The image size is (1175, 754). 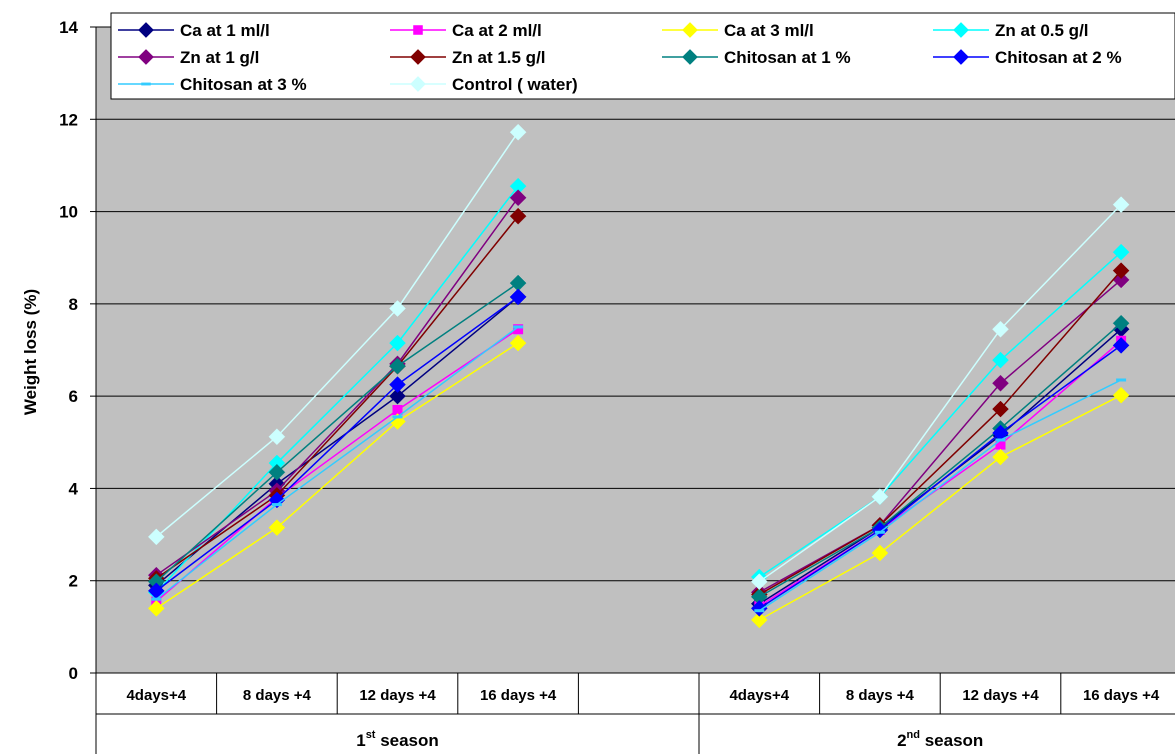 I want to click on legend-label: Chitosan at 3 %, so click(x=243, y=84).